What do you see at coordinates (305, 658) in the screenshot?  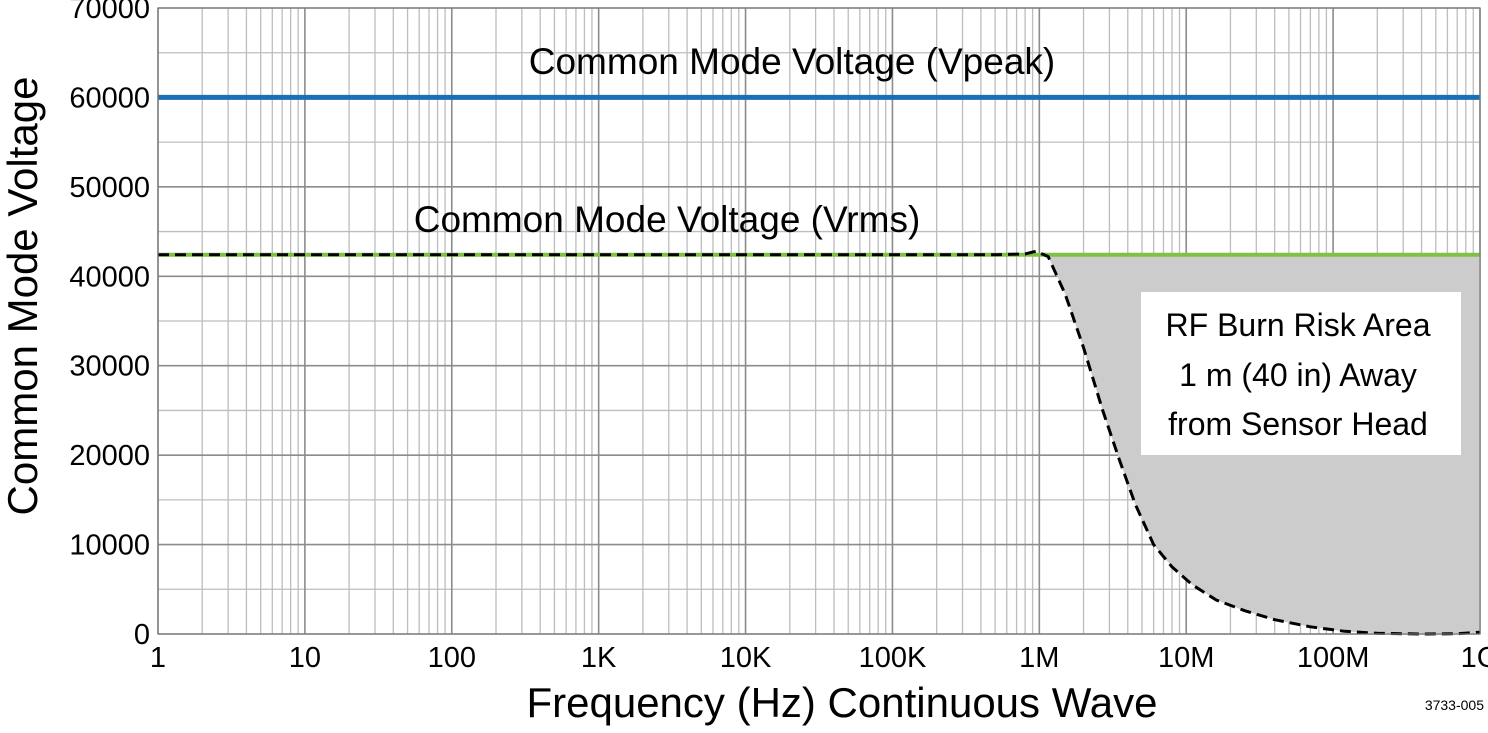 I see `x-tick-label: 10` at bounding box center [305, 658].